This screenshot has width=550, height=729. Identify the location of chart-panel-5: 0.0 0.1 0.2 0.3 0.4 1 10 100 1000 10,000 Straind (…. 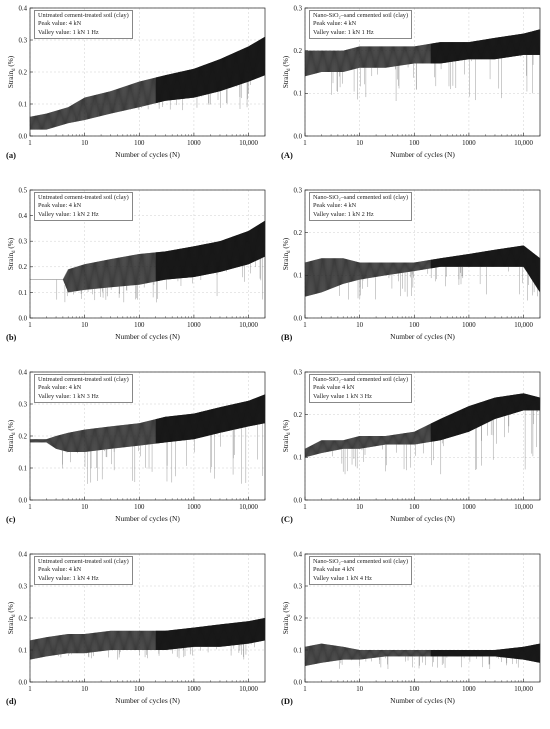
(137, 455).